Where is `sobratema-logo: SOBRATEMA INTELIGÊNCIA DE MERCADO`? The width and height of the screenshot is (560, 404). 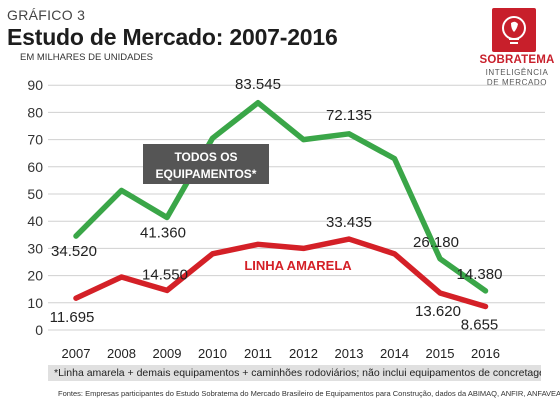
sobratema-logo: SOBRATEMA INTELIGÊNCIA DE MERCADO is located at coordinates (517, 56).